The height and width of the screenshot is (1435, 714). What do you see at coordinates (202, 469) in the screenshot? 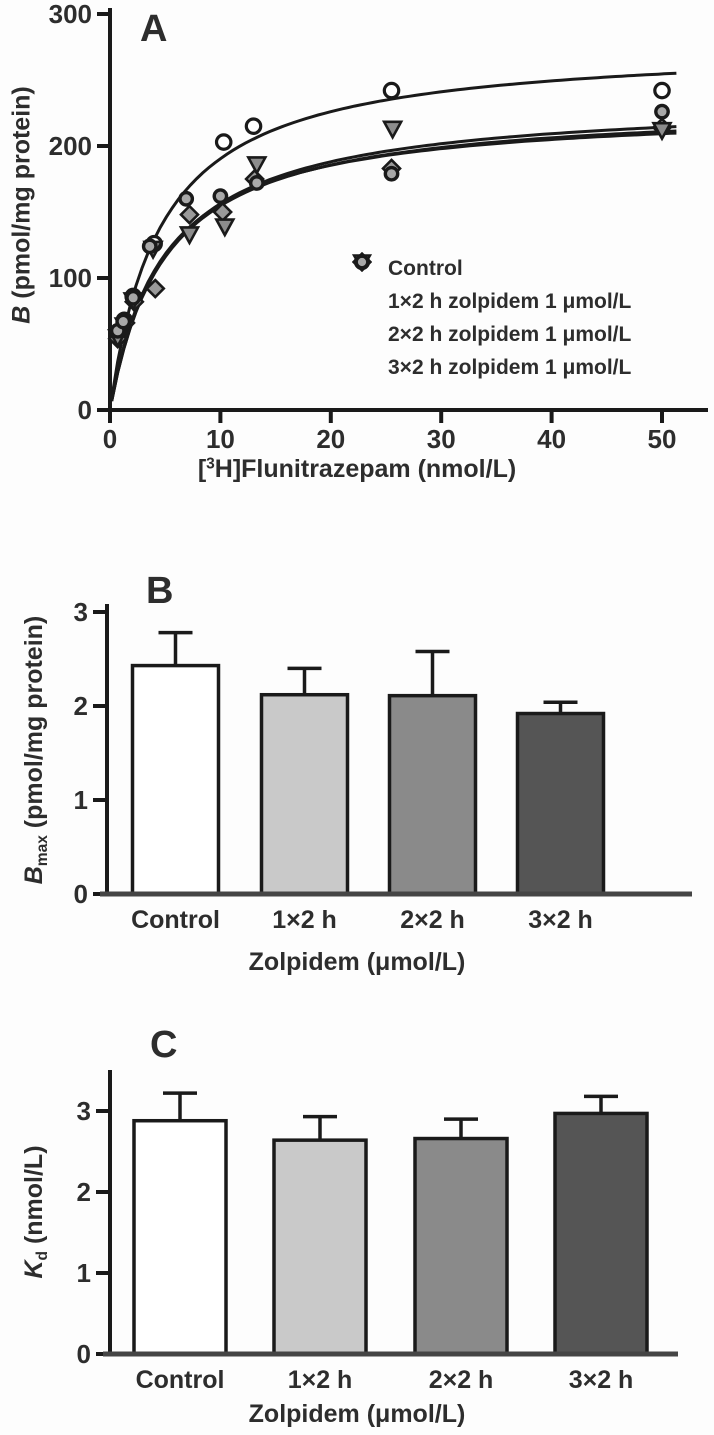
I see `panel-a-x-pre: [` at bounding box center [202, 469].